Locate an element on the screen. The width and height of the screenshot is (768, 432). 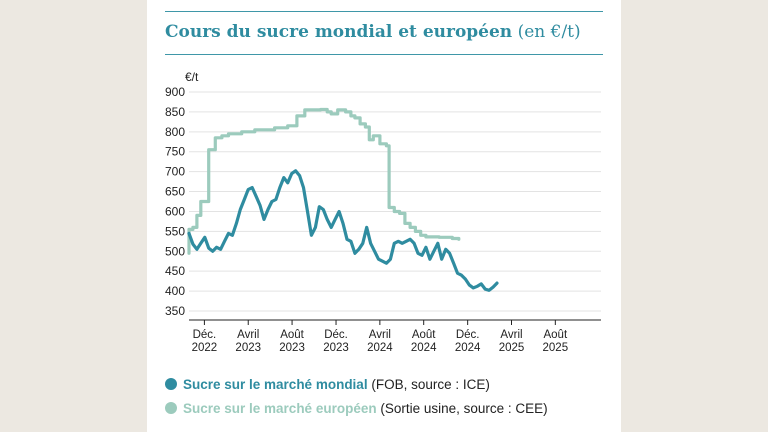
series-line-europe is located at coordinates (324, 181).